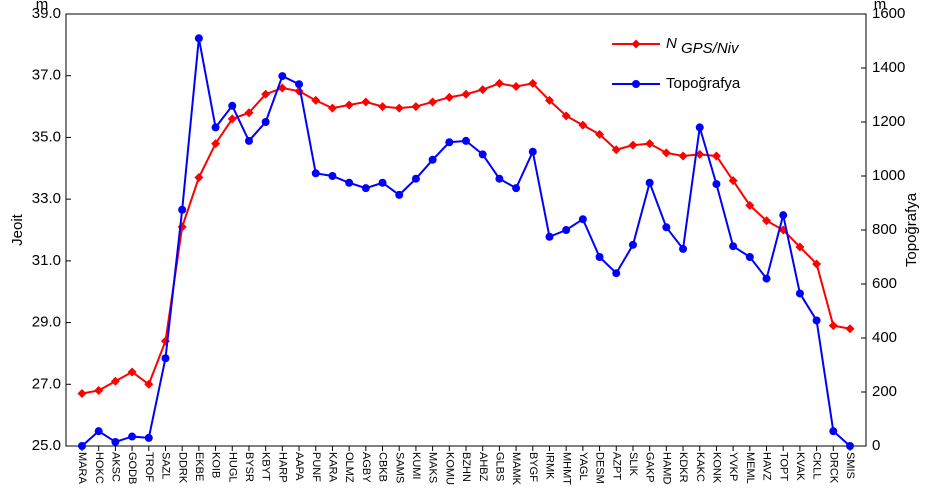 This screenshot has width=927, height=501. Describe the element at coordinates (884, 391) in the screenshot. I see `y2-tick-label: 200` at that location.